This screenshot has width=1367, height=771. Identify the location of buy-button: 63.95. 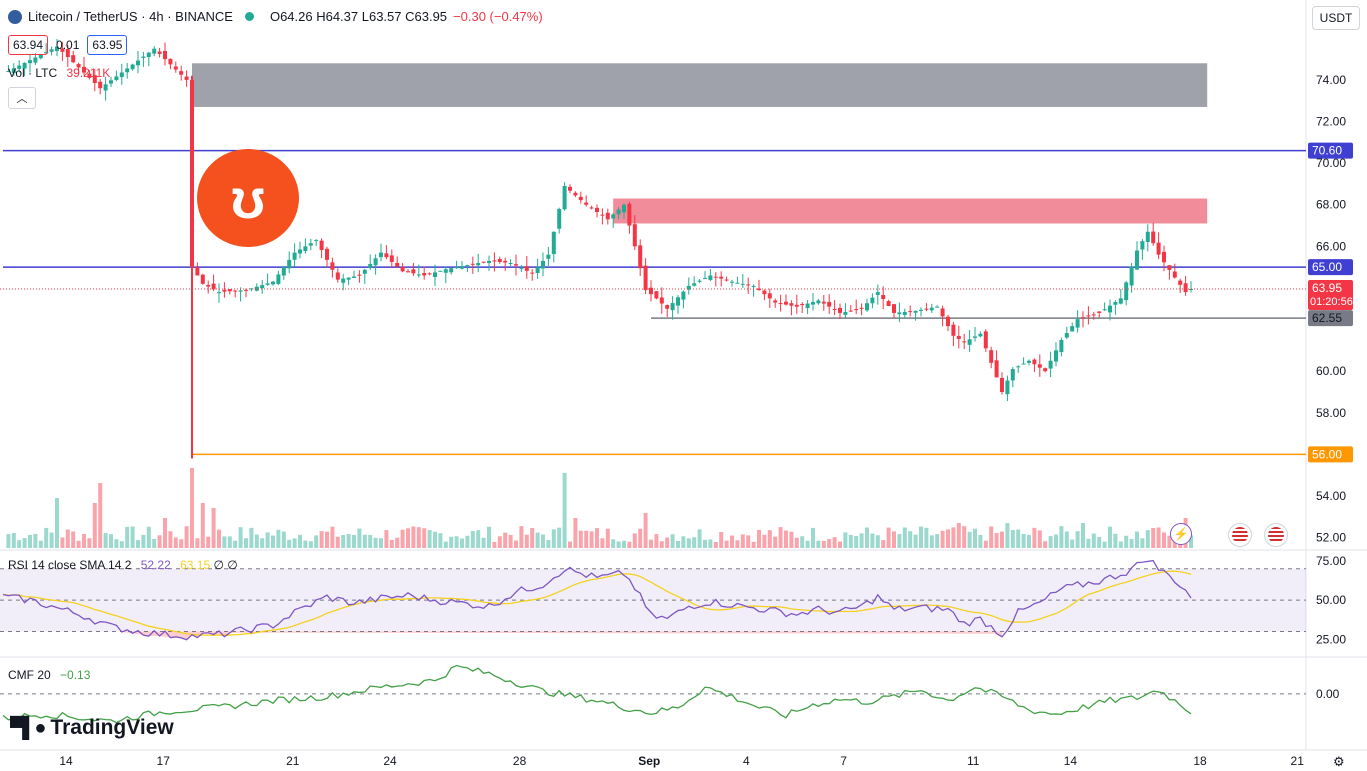
(107, 45).